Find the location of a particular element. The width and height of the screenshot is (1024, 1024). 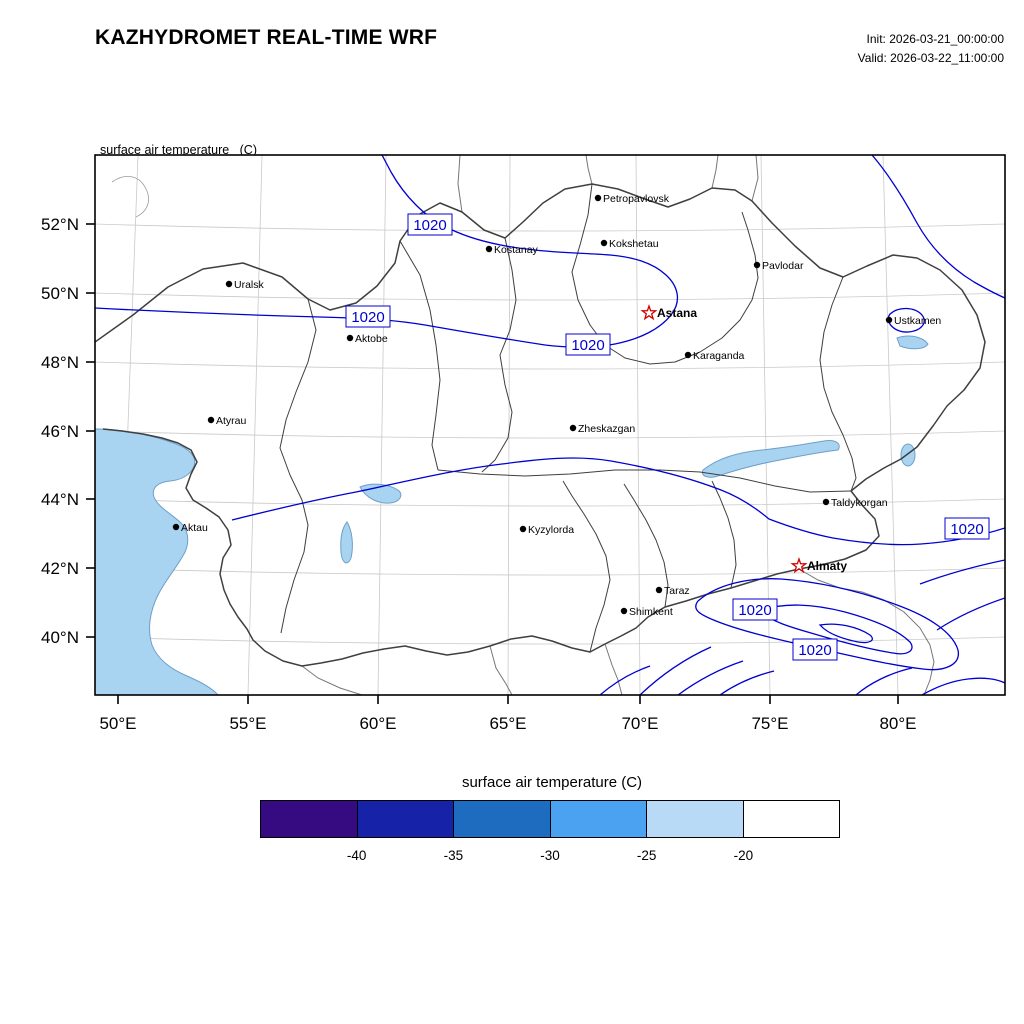

city-marker: Kostanay is located at coordinates (512, 250).